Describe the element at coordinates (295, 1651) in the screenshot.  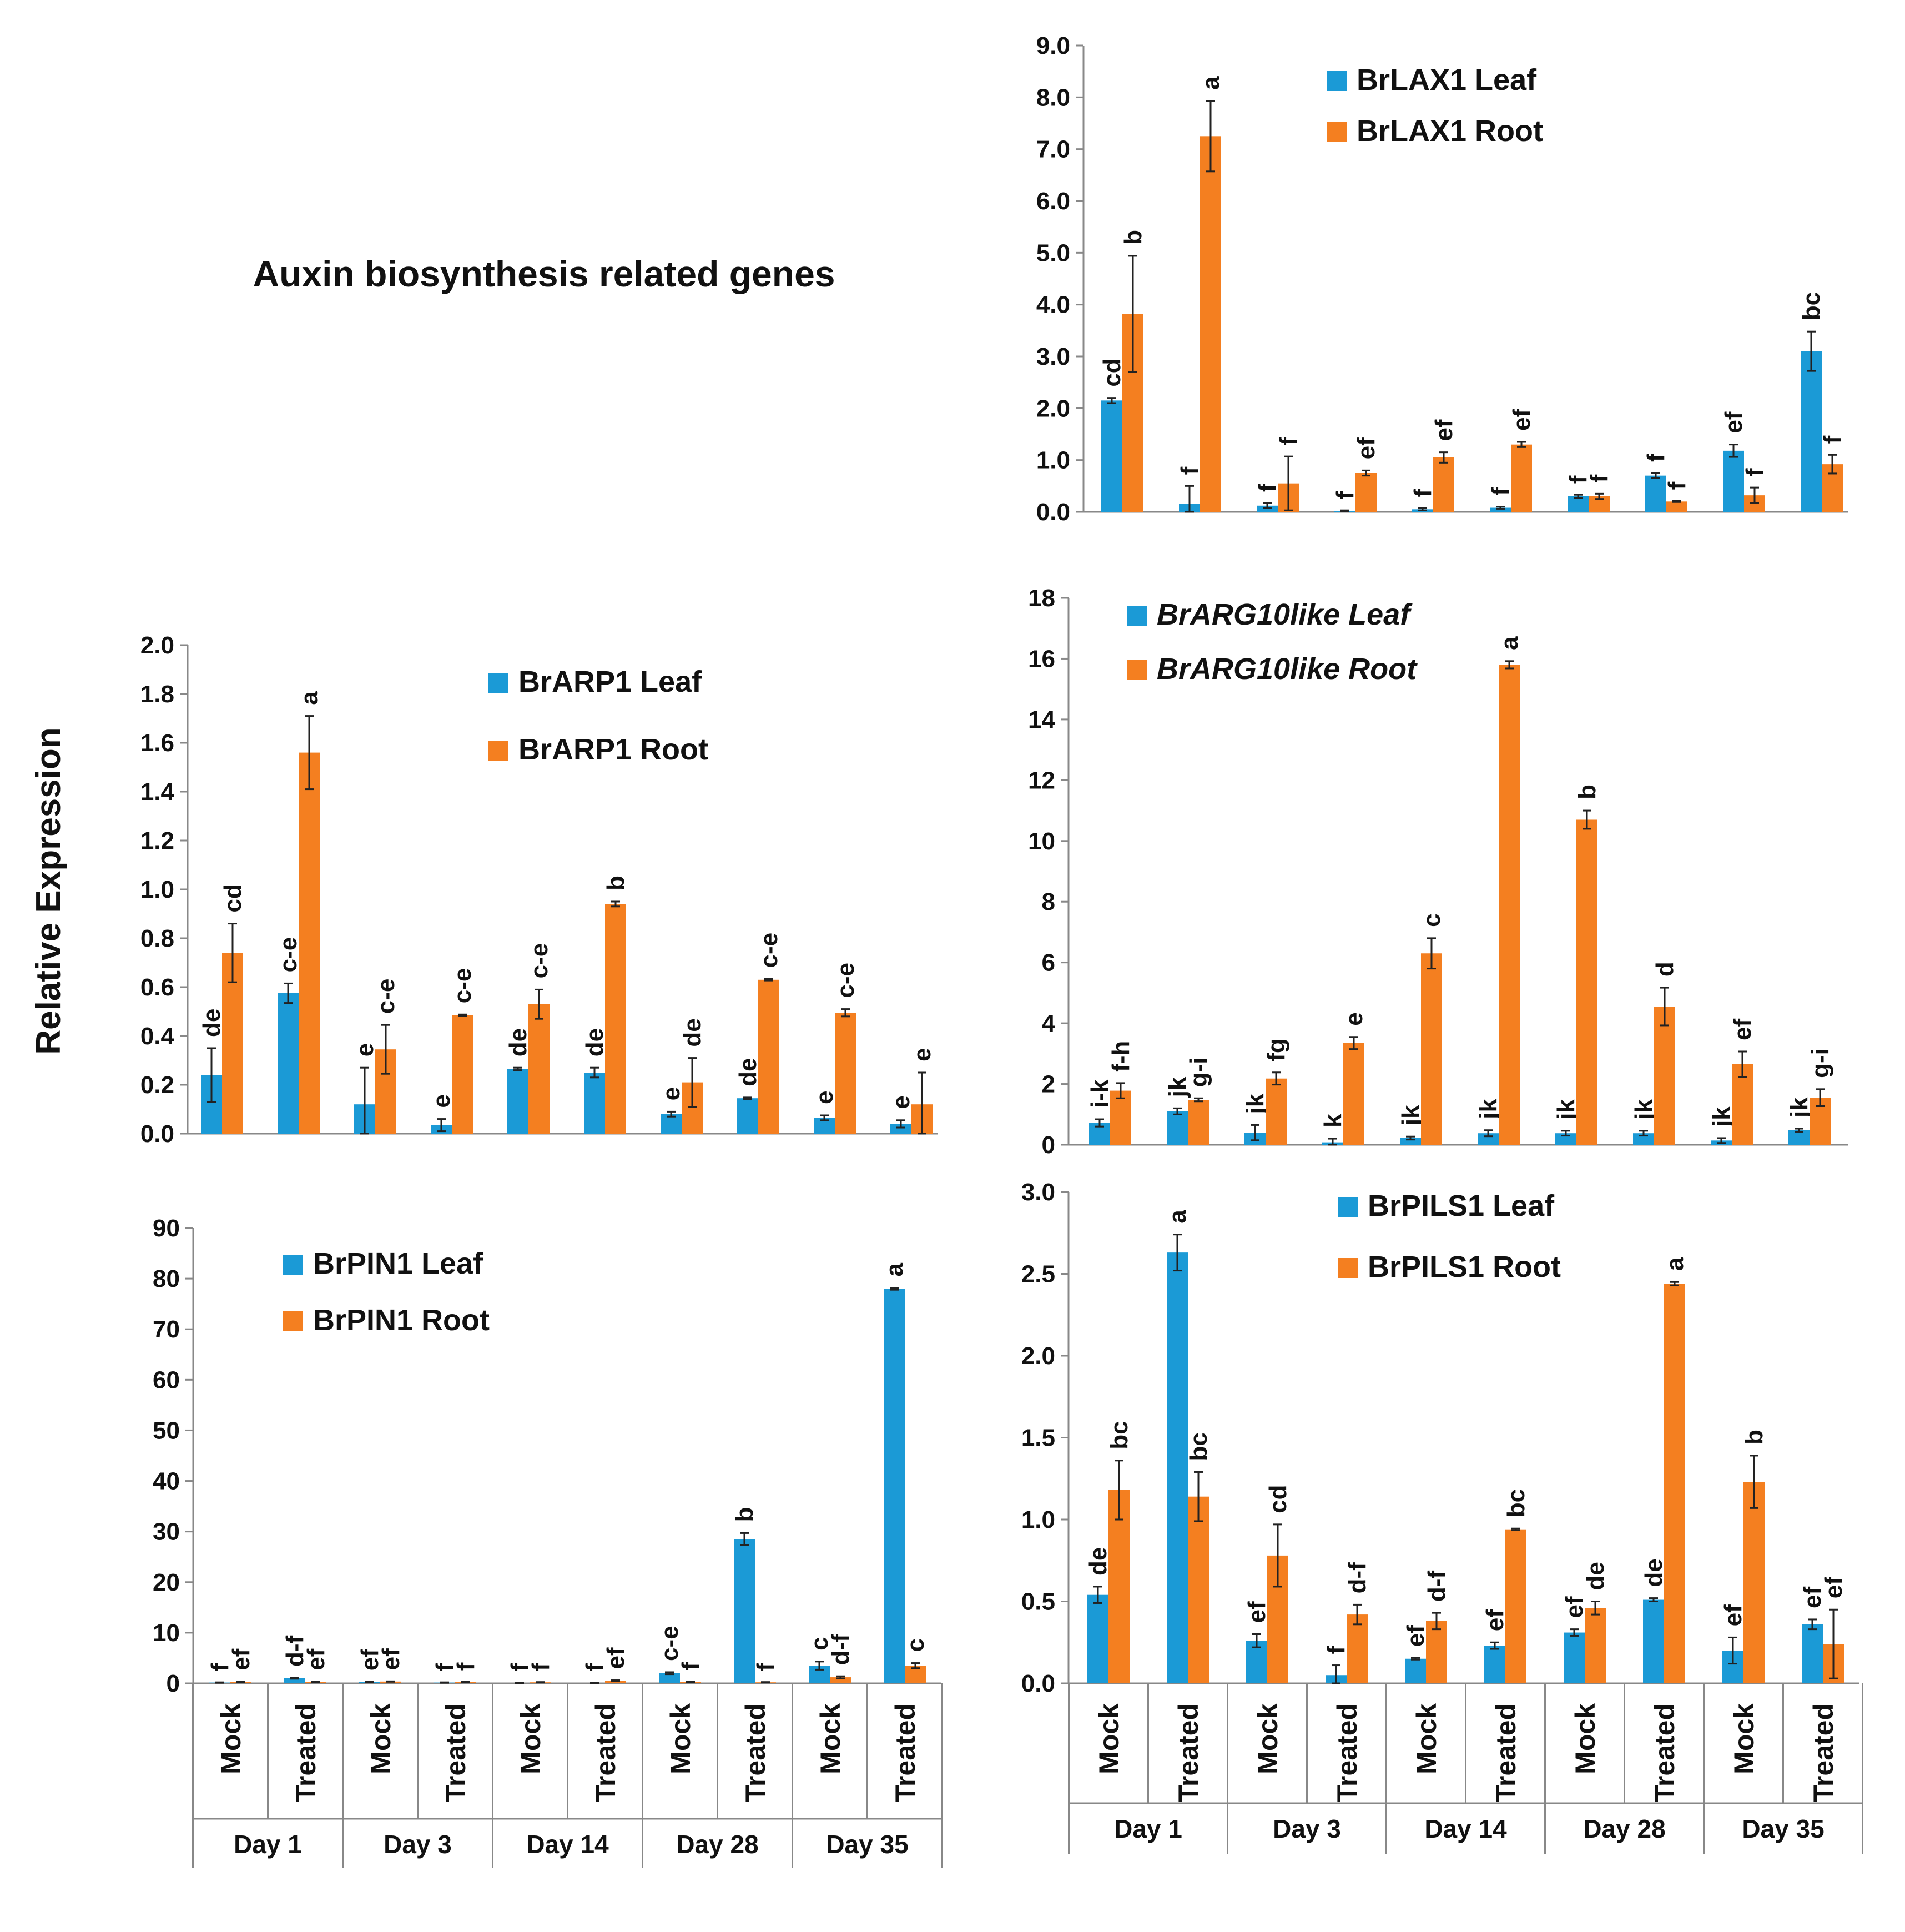
I see `significance-label: d-f` at that location.